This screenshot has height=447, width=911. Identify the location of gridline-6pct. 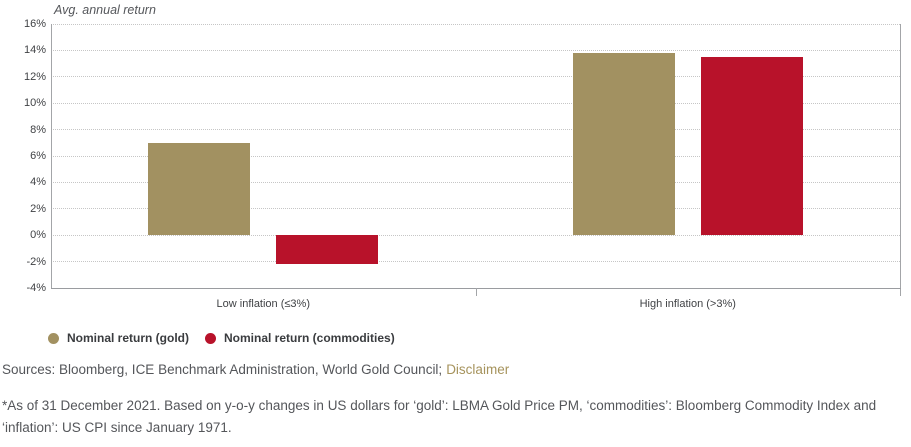
(475, 156).